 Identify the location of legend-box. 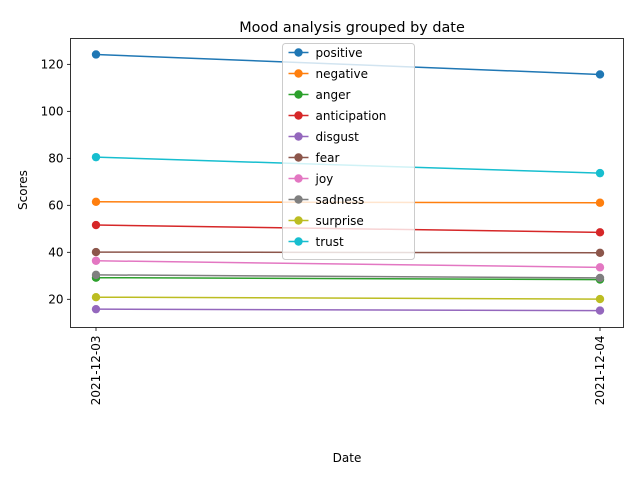
(348, 151).